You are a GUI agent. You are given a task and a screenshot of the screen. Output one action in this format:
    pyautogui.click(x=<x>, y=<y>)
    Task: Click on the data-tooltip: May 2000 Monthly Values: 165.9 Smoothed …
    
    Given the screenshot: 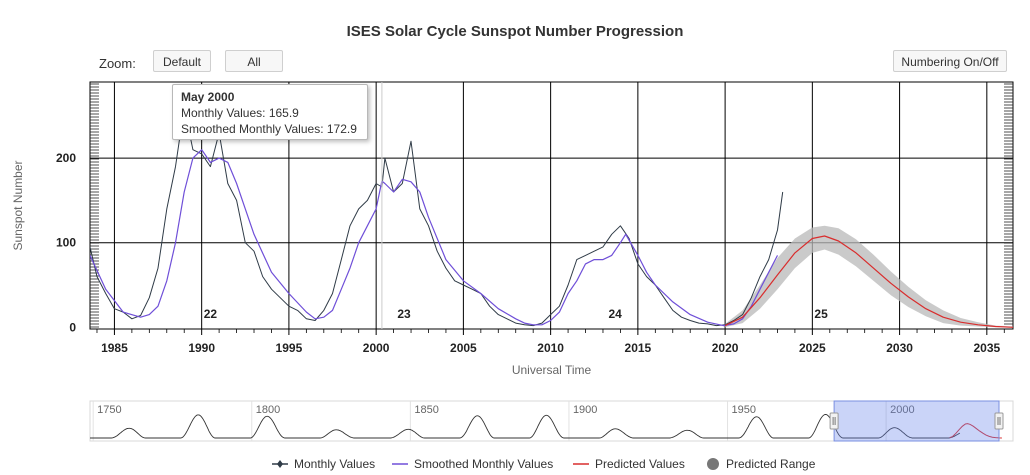 What is the action you would take?
    pyautogui.click(x=270, y=112)
    